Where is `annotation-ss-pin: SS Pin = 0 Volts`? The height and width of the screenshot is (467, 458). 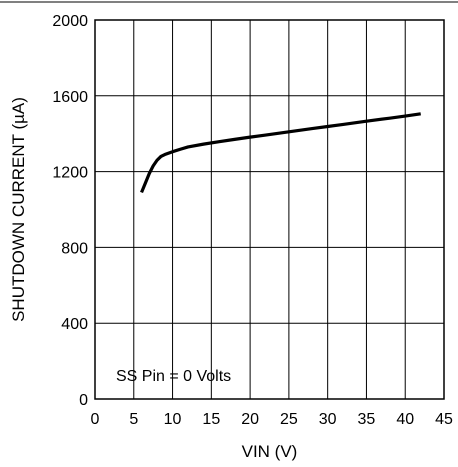 annotation-ss-pin: SS Pin = 0 Volts is located at coordinates (173, 376).